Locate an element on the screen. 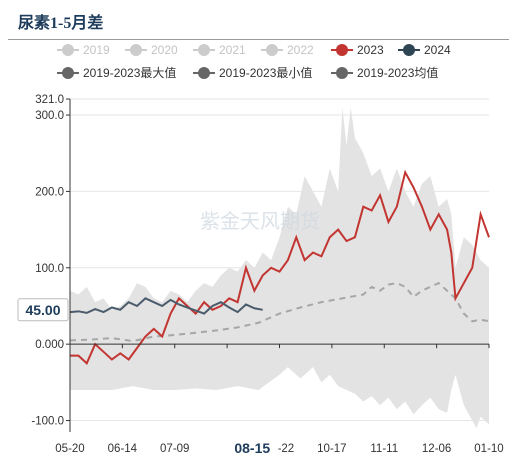 This screenshot has width=519, height=460. x-highlight-label: 08-15 is located at coordinates (252, 448).